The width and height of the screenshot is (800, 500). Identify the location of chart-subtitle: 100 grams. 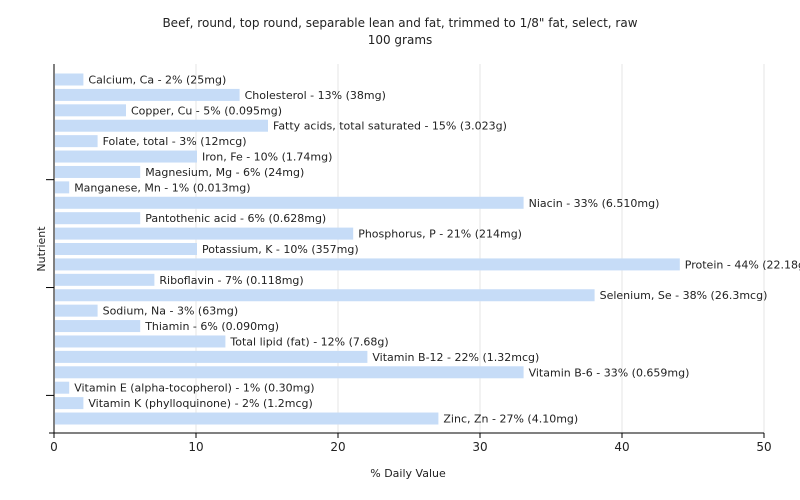
(400, 40).